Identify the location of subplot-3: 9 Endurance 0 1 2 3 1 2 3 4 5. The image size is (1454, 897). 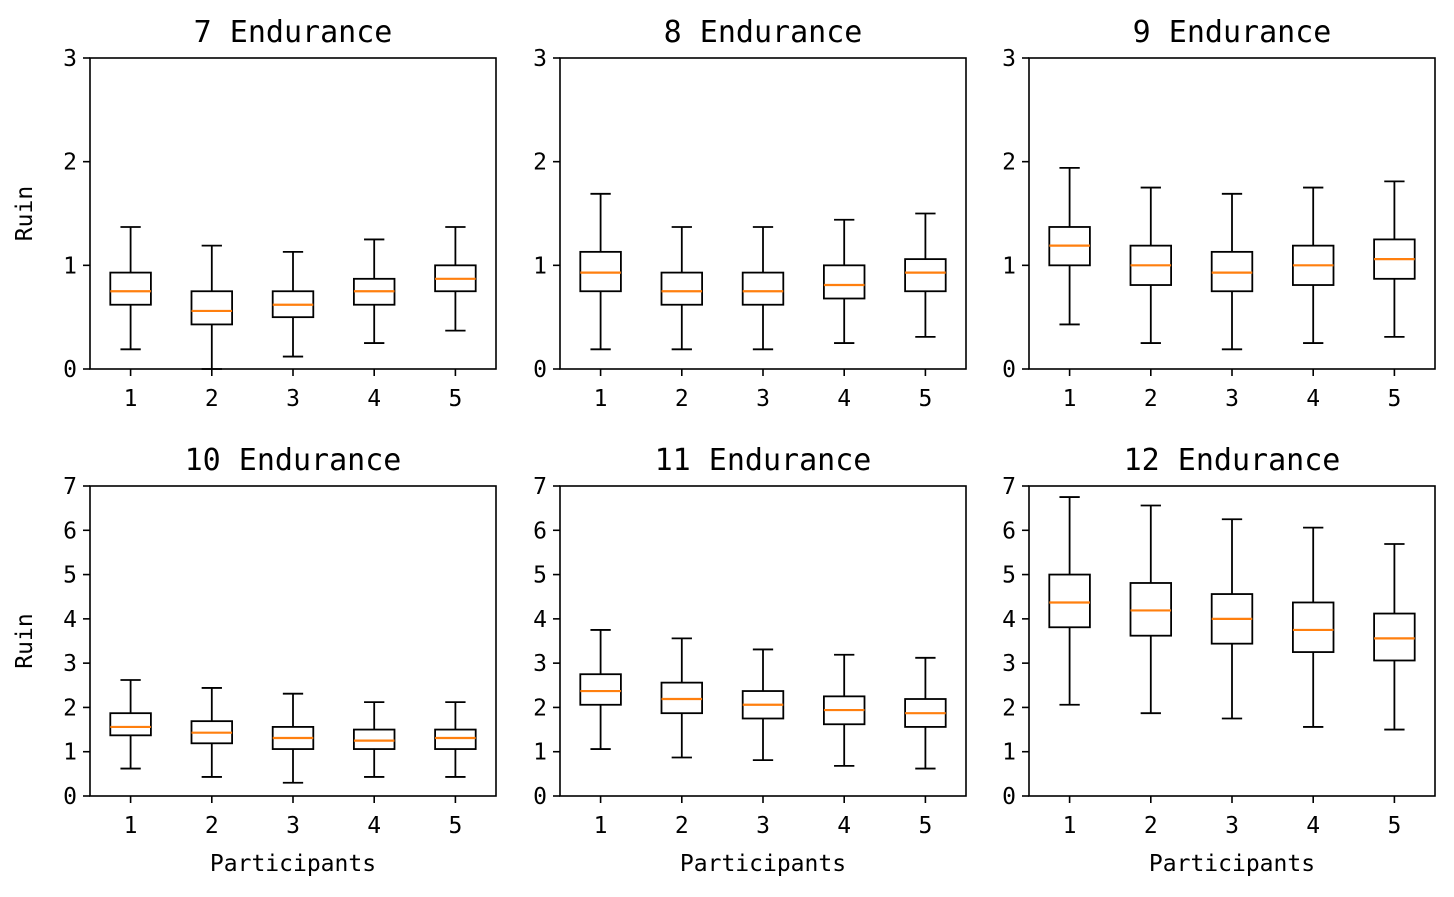
(1219, 213).